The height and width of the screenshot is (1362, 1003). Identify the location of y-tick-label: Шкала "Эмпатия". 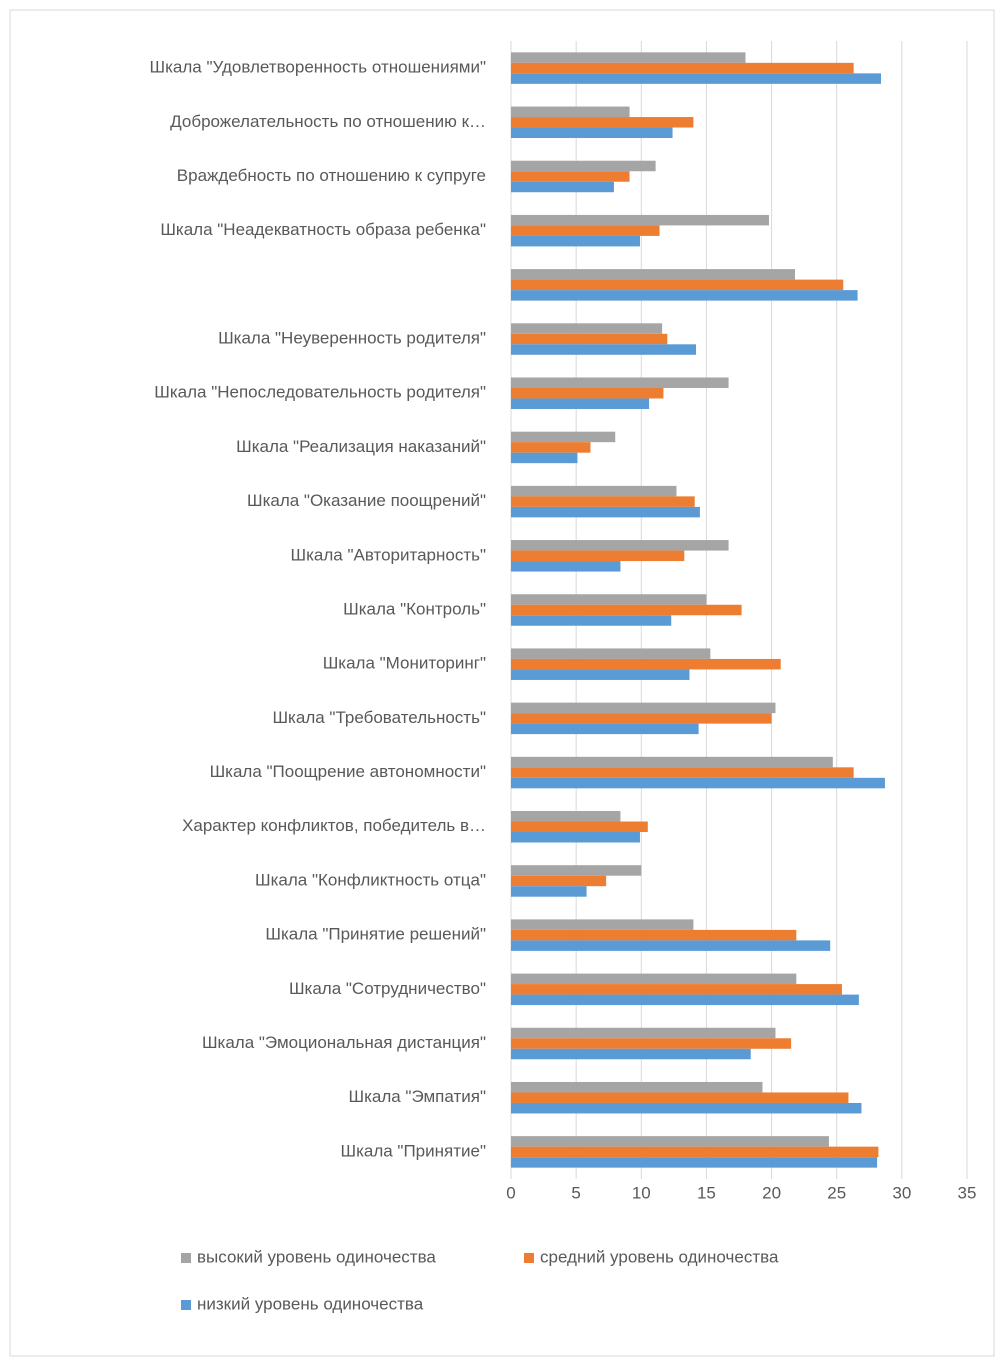
(417, 1096).